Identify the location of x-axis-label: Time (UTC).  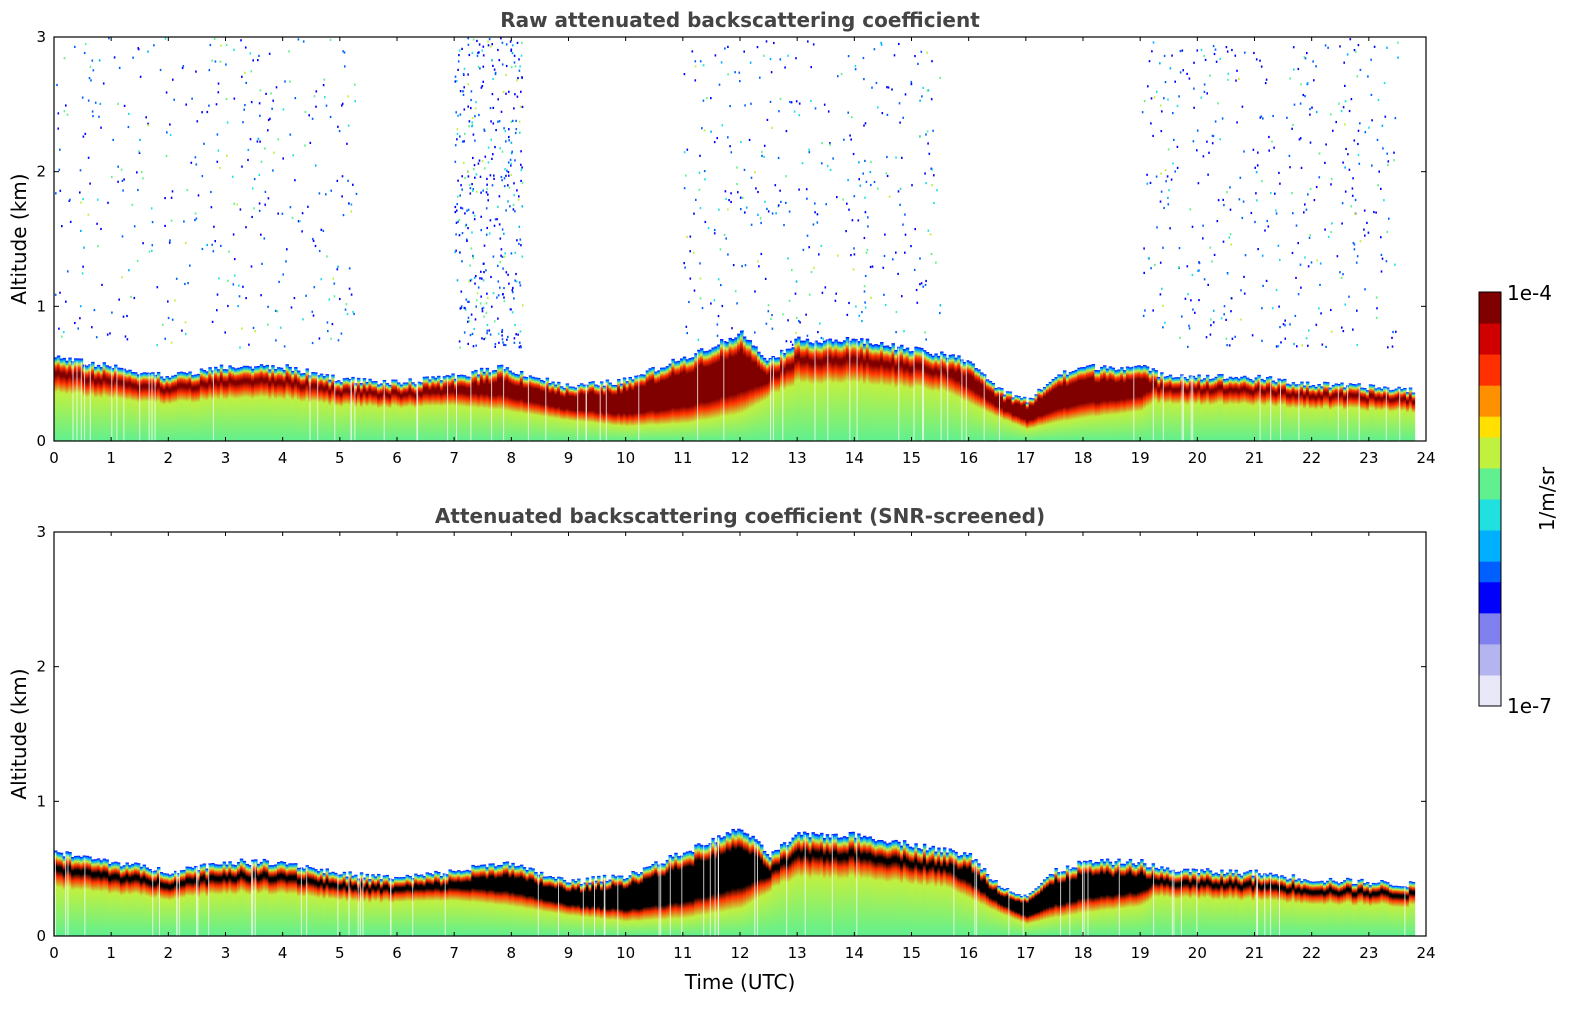
(740, 982).